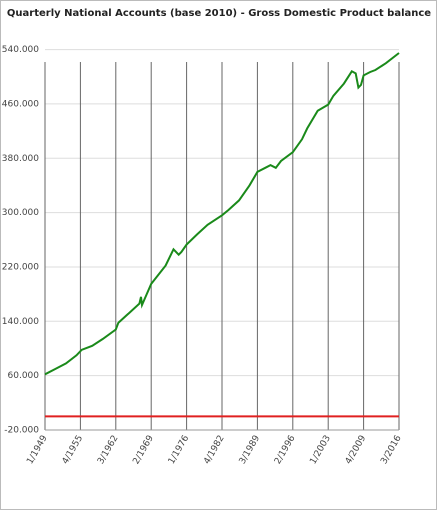  I want to click on y-tick-label: 60.000, so click(24, 376).